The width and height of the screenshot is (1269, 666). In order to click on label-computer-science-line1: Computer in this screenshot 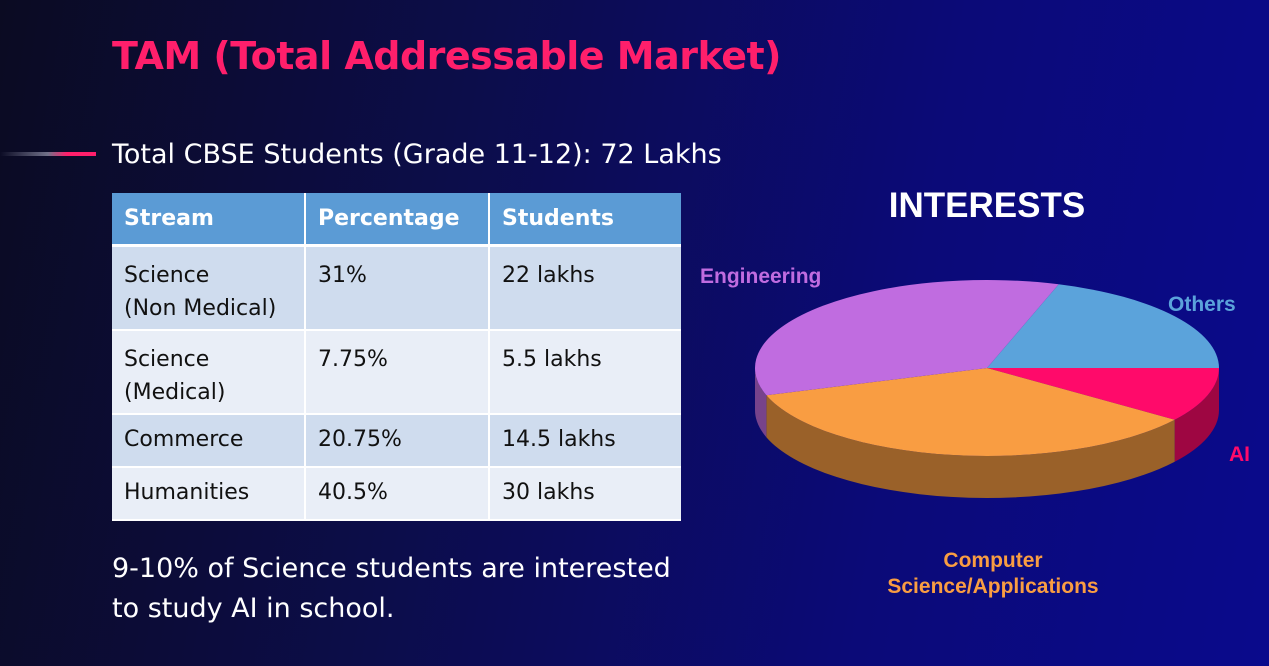, I will do `click(993, 560)`.